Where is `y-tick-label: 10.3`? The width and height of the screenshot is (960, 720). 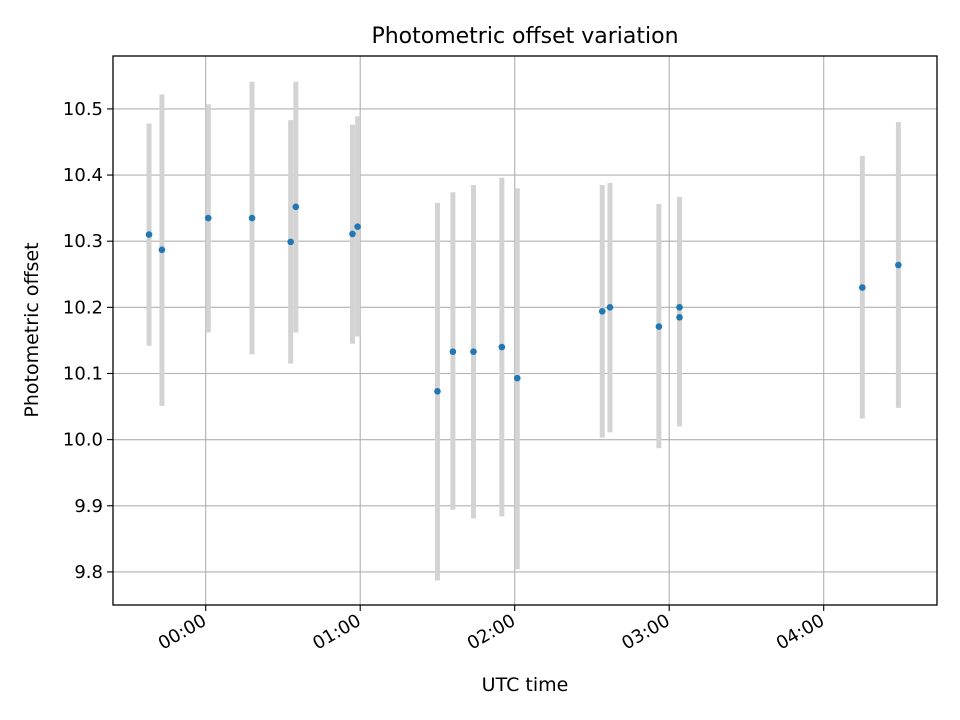
y-tick-label: 10.3 is located at coordinates (83, 241).